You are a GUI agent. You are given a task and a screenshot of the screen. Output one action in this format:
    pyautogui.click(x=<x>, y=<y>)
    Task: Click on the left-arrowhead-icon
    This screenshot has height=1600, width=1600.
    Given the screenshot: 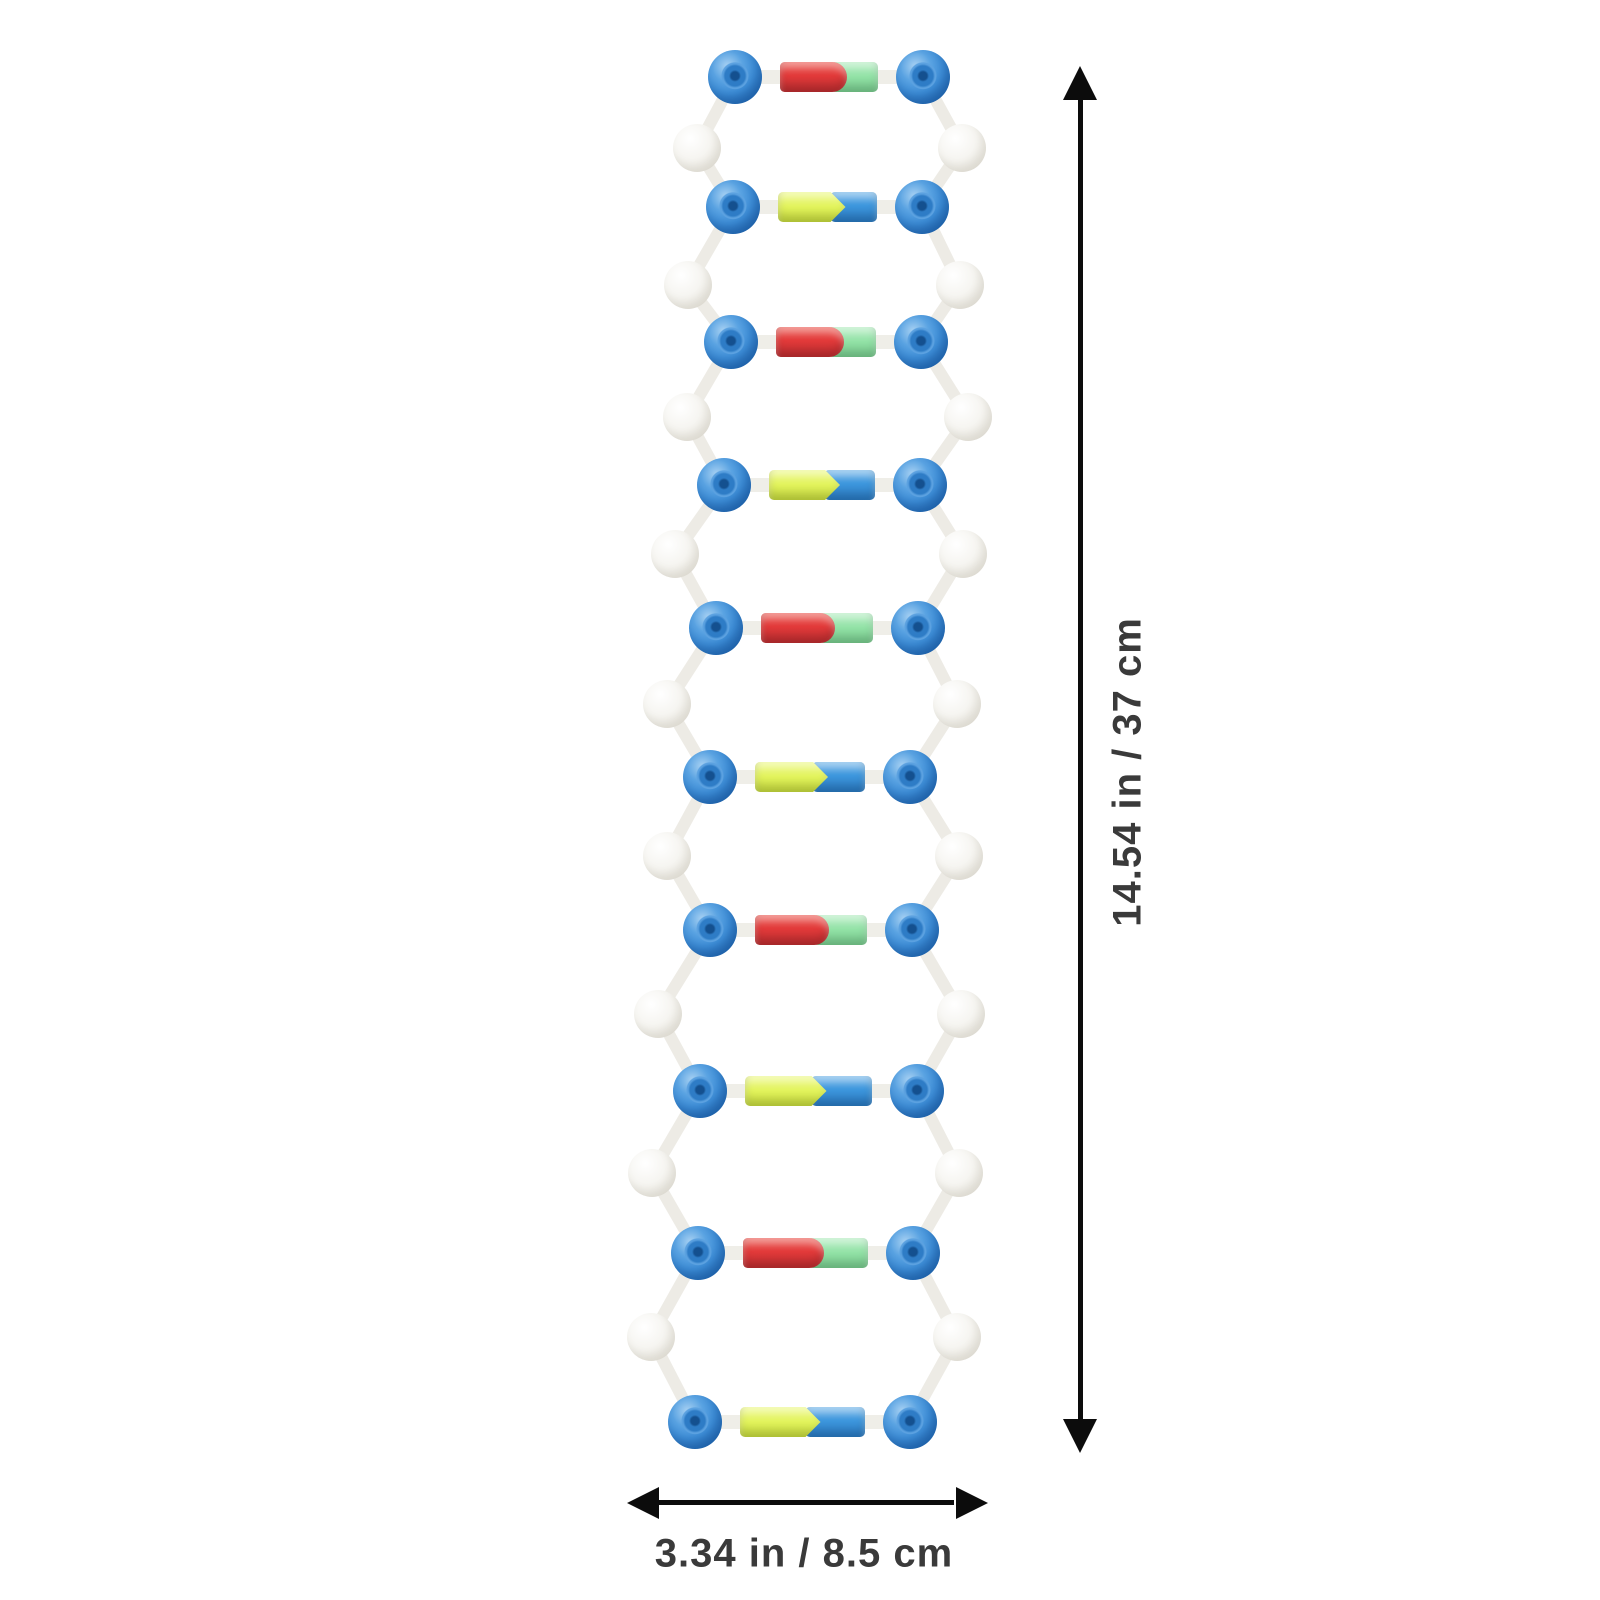 What is the action you would take?
    pyautogui.click(x=643, y=1503)
    